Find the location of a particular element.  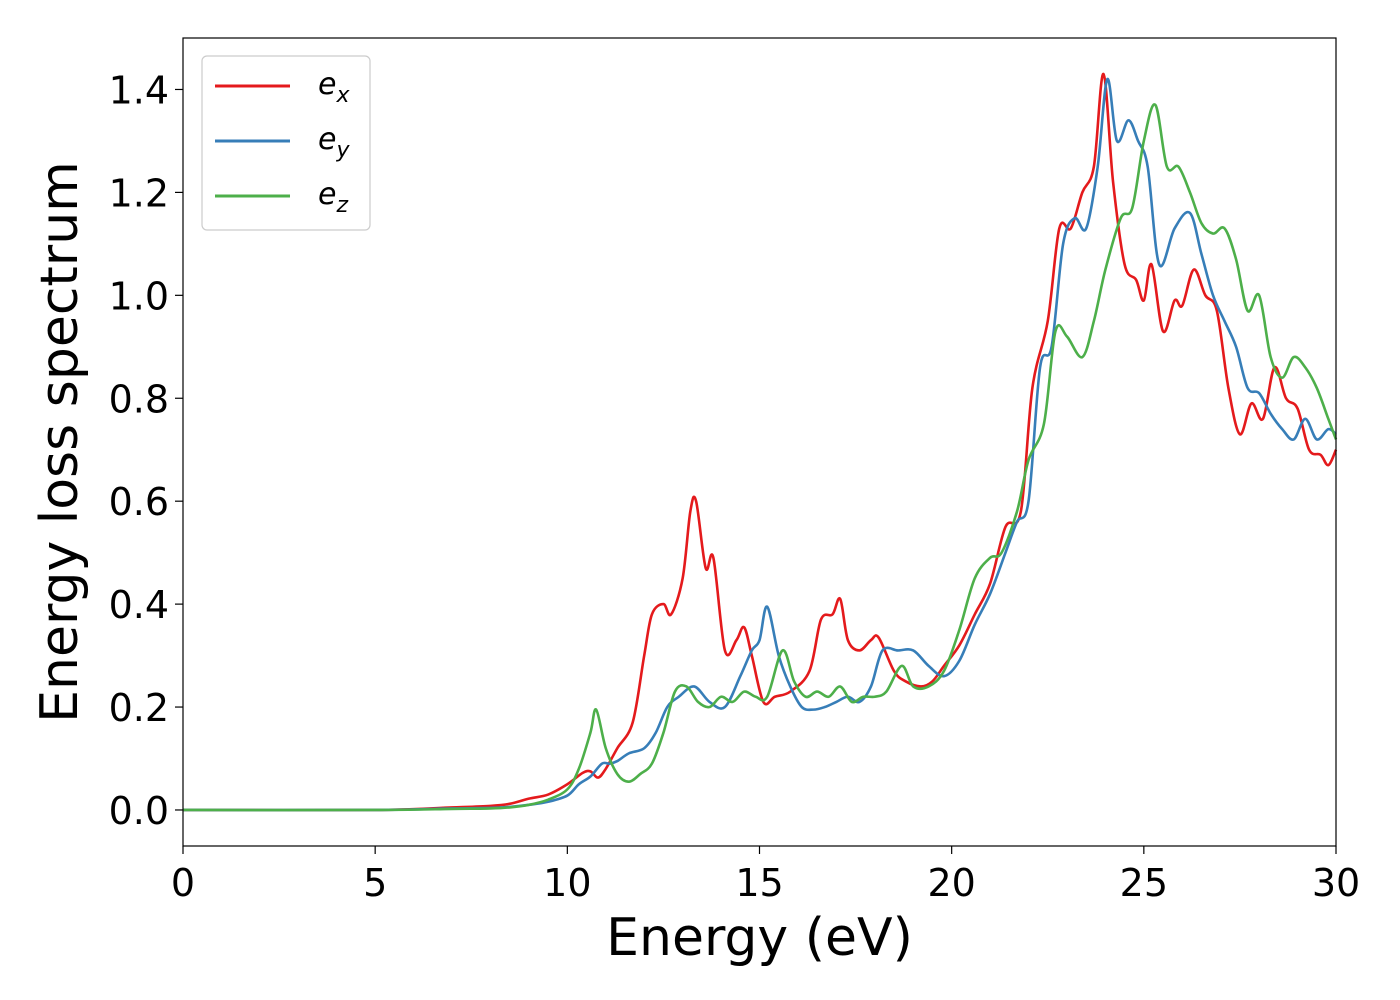

y-tick-label: 0.6 is located at coordinates (139, 502).